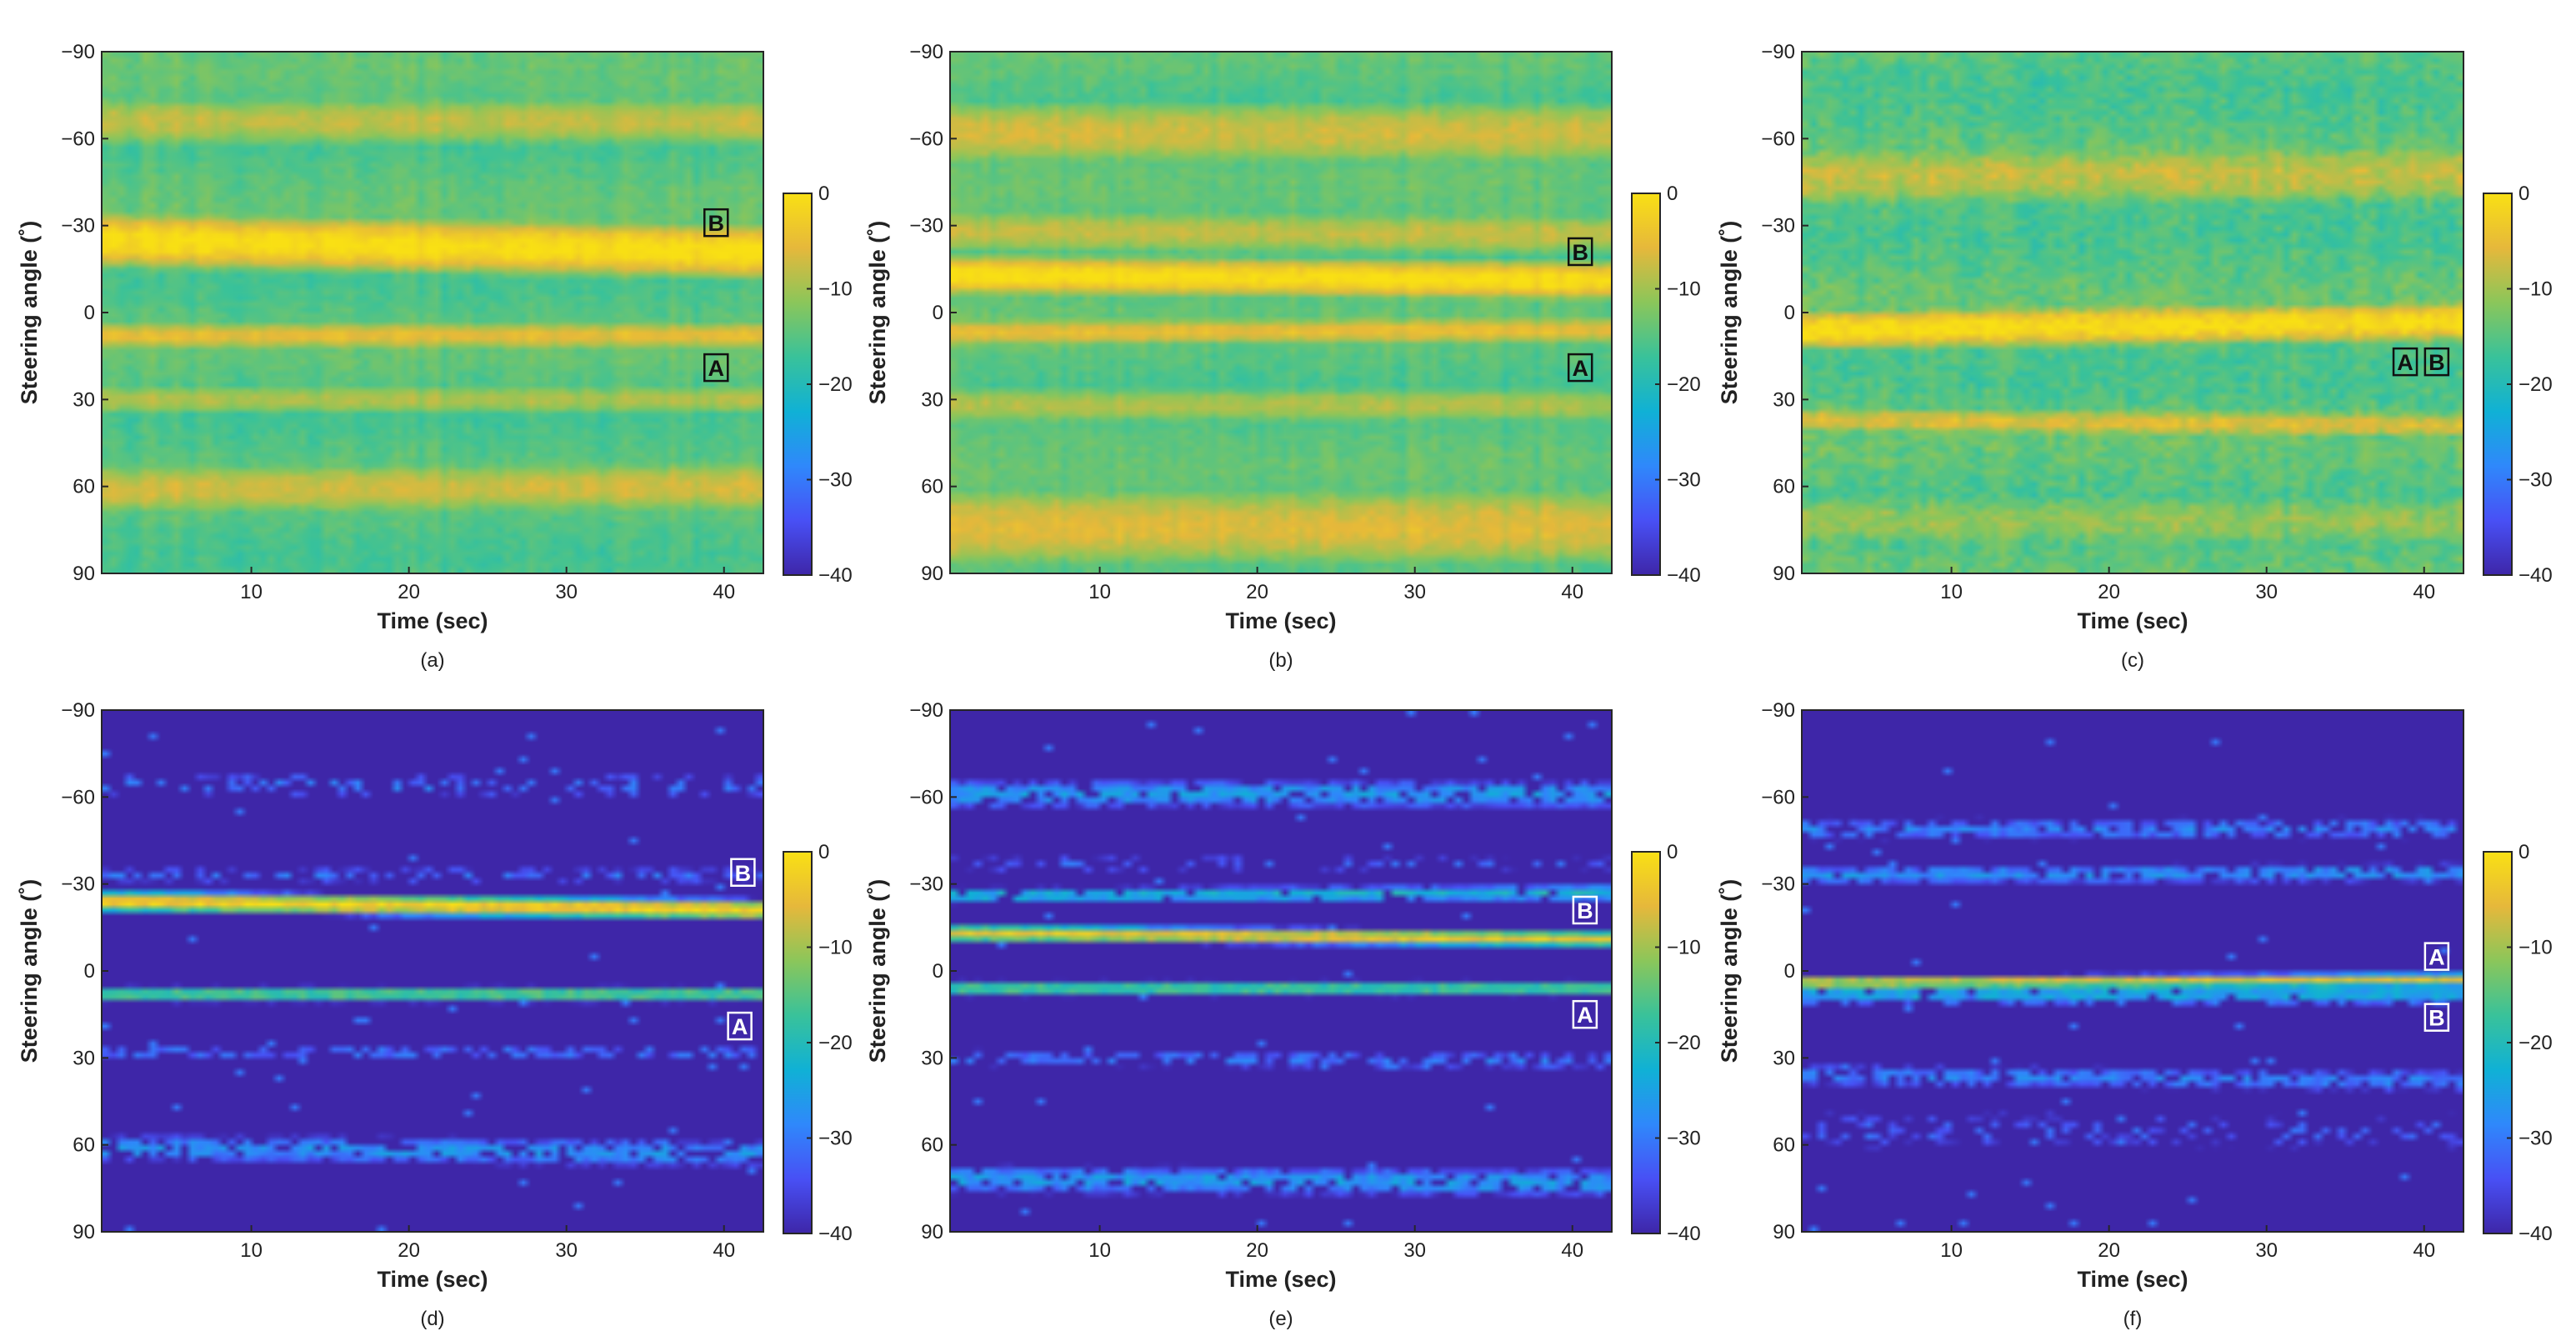 This screenshot has height=1336, width=2576. What do you see at coordinates (1280, 661) in the screenshot?
I see `panel-sublabel: (b)` at bounding box center [1280, 661].